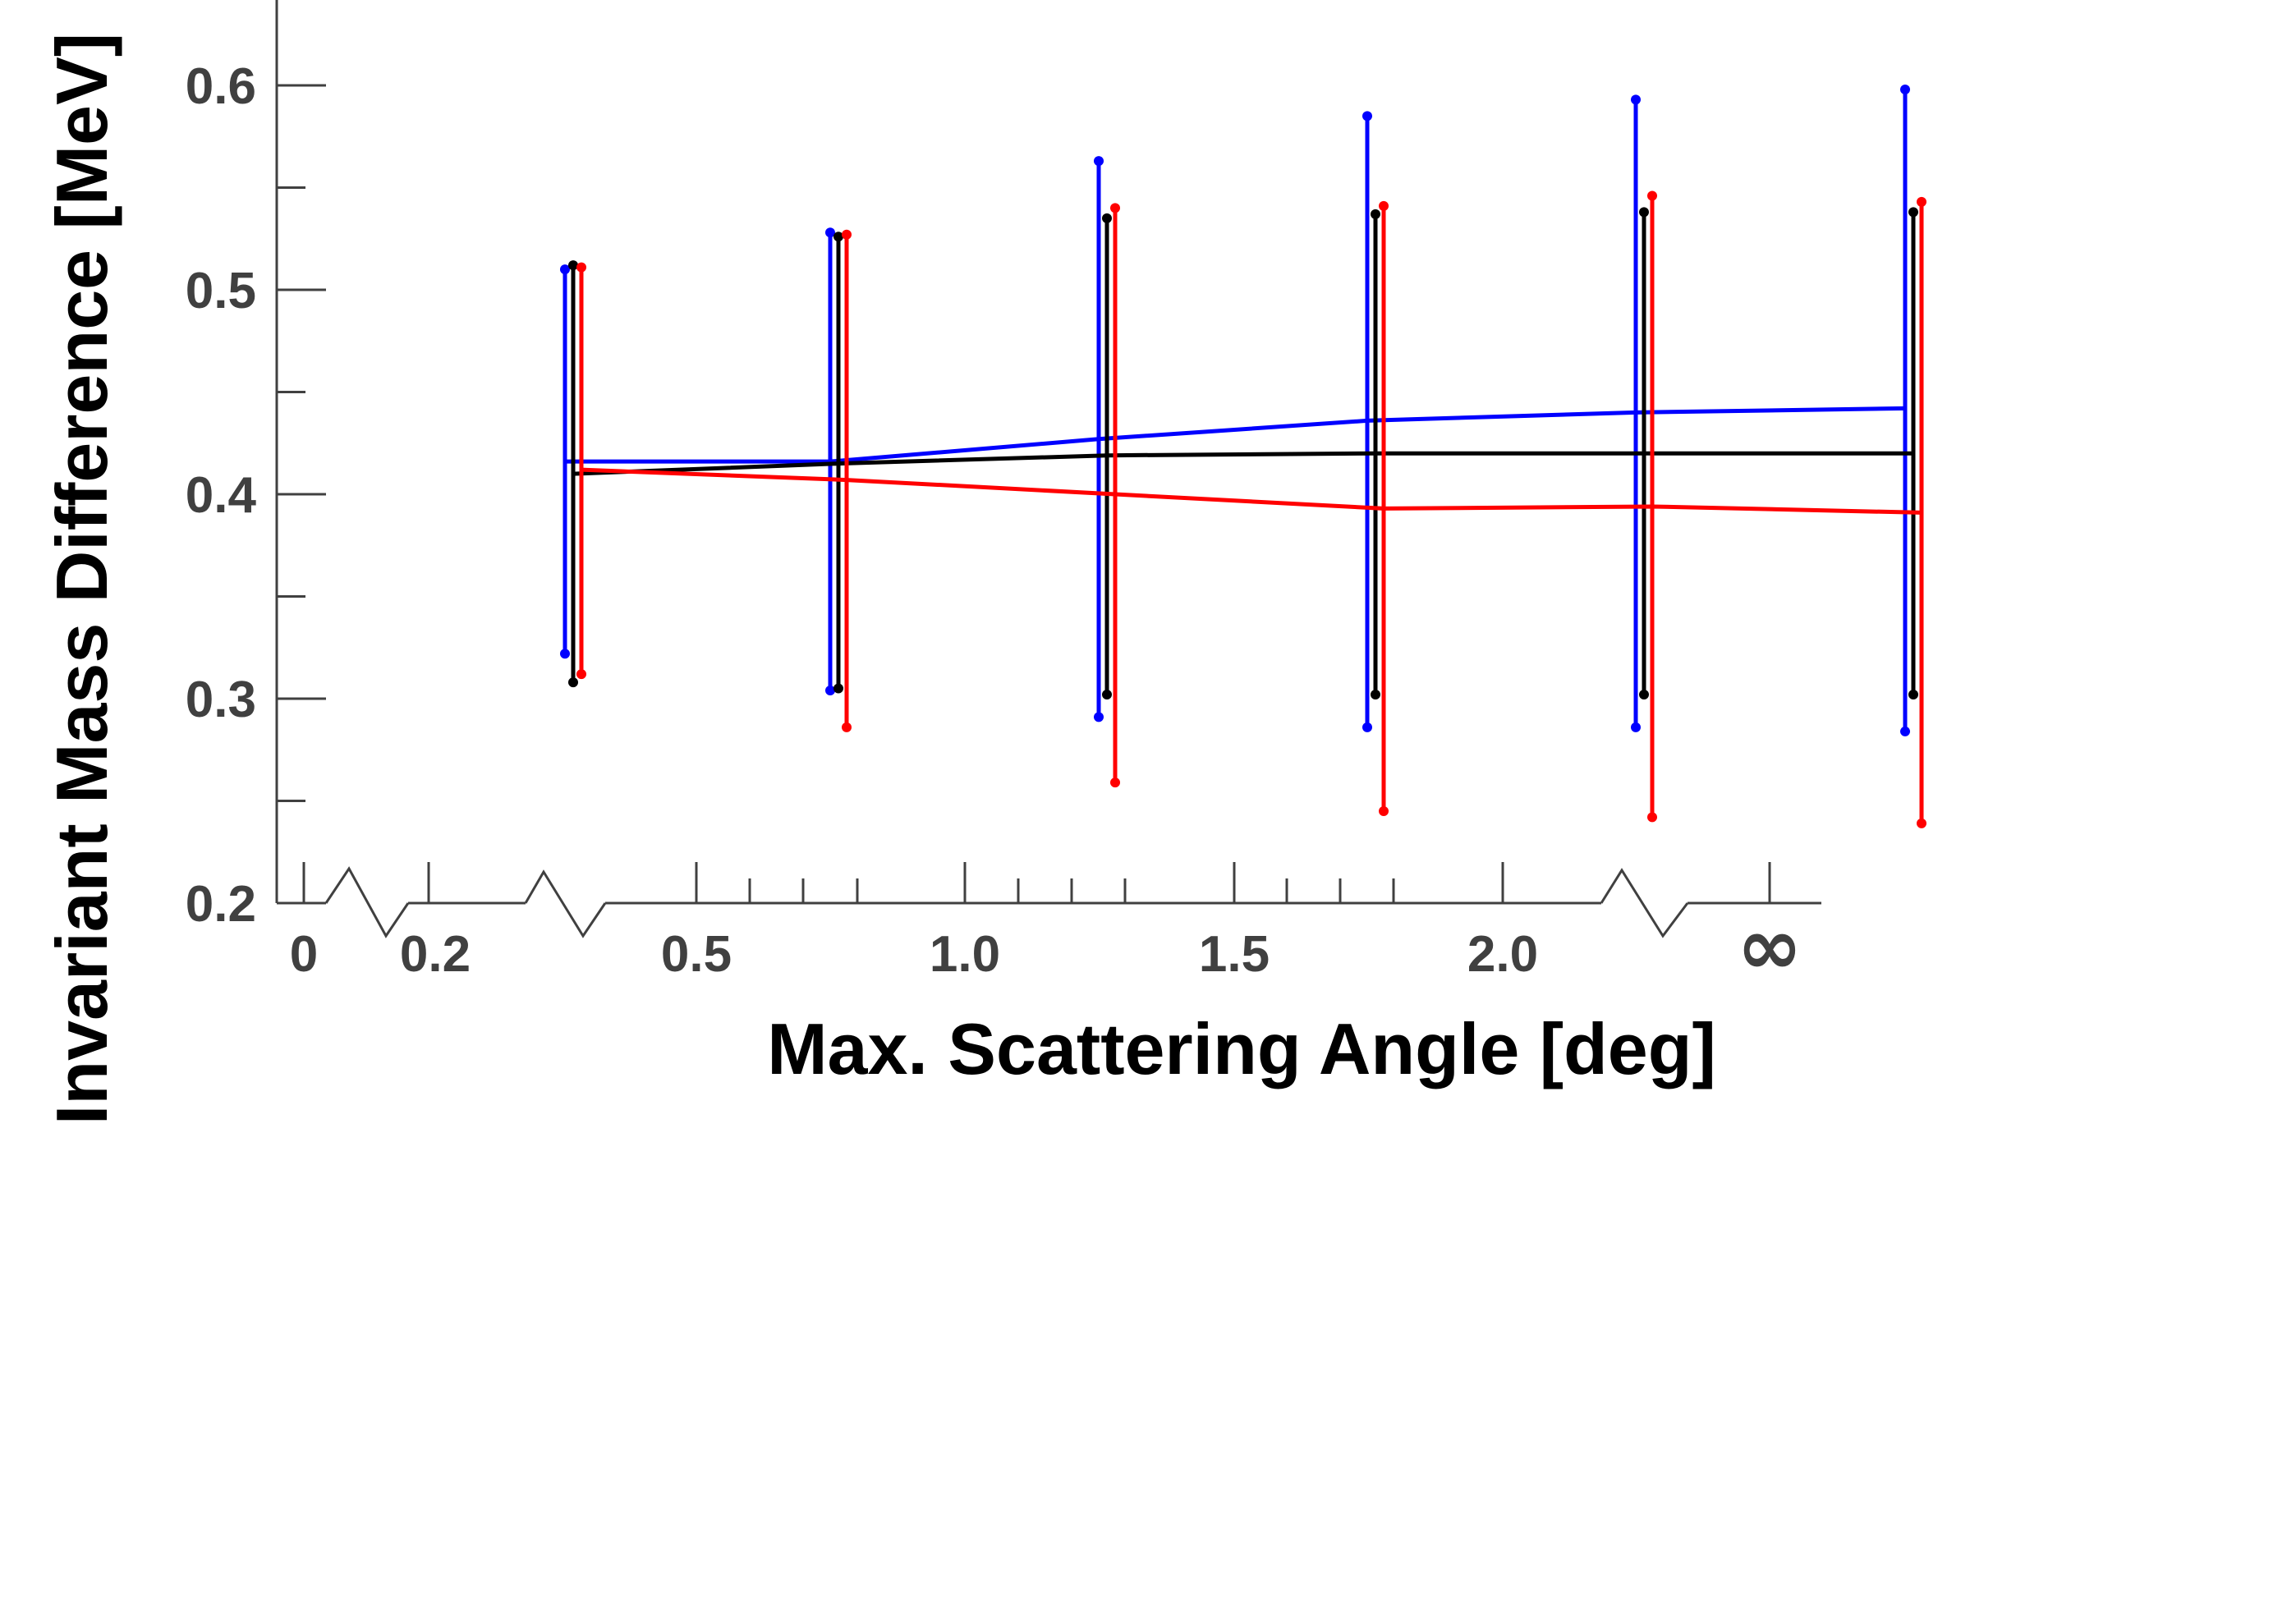  What do you see at coordinates (256, 466) in the screenshot?
I see `y-axis: 0.2 0.3 0.4 0.5 0.6` at bounding box center [256, 466].